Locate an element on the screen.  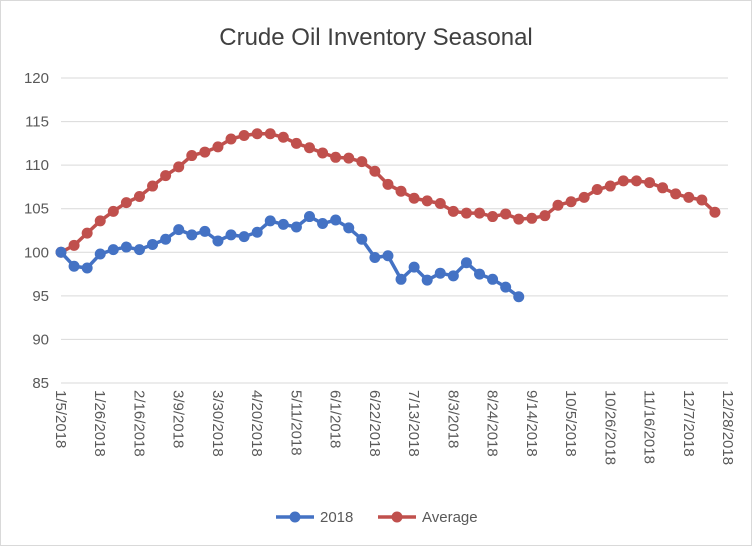
x-tick-label: 7/13/2018 is located at coordinates (413, 423).